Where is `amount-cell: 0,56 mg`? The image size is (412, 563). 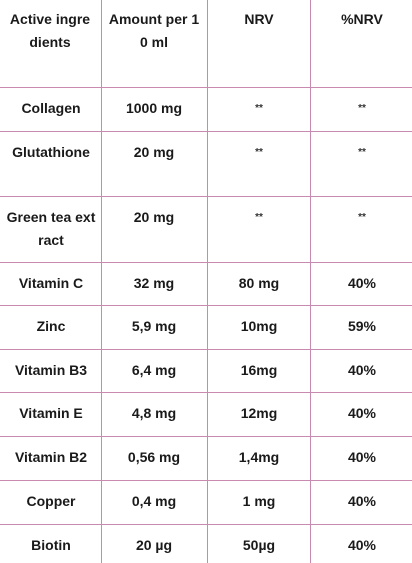
amount-cell: 0,56 mg is located at coordinates (154, 457).